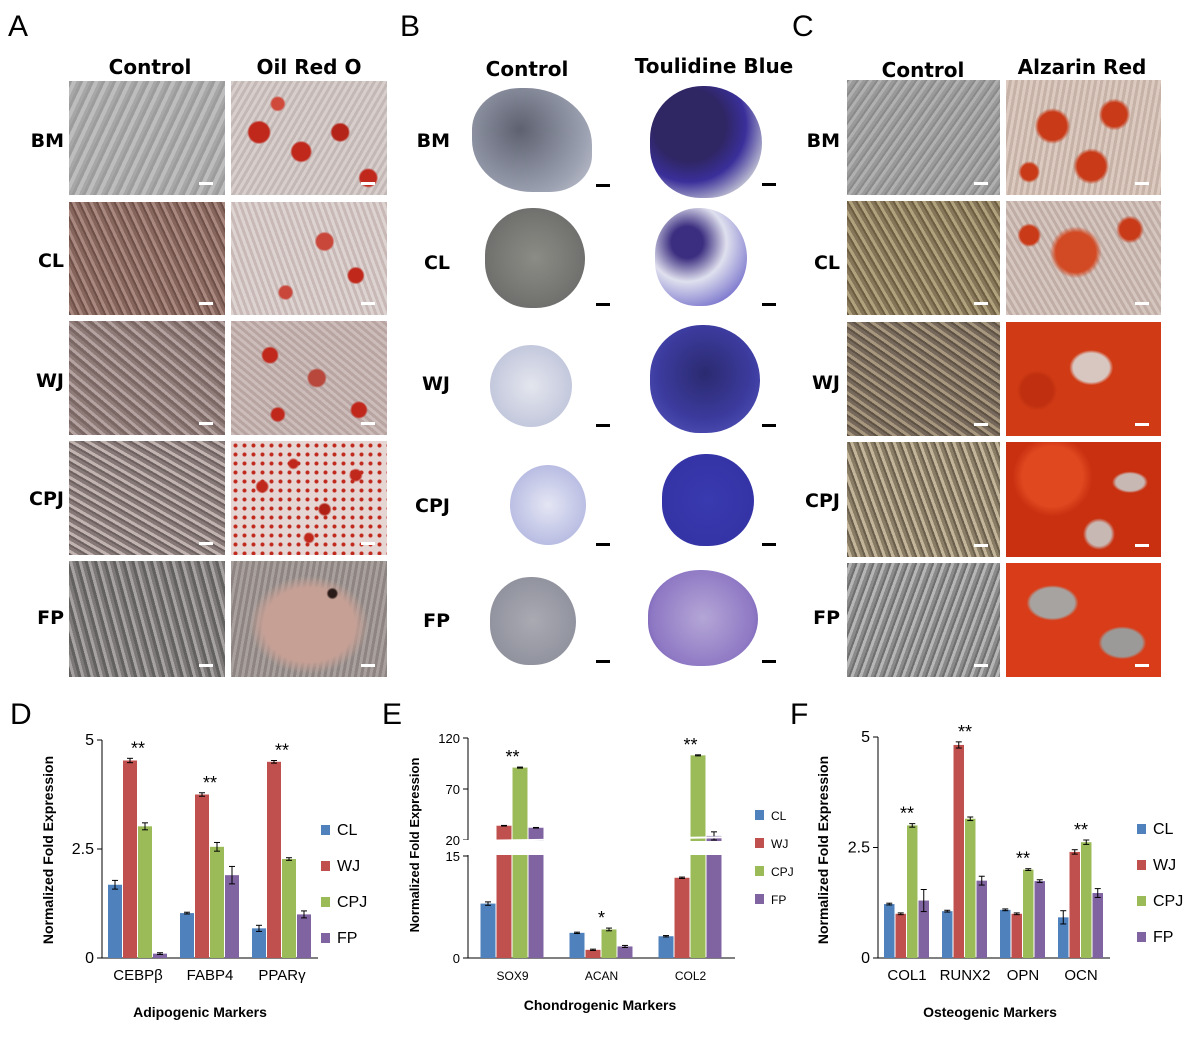  What do you see at coordinates (682, 917) in the screenshot?
I see `bar-wj-col2` at bounding box center [682, 917].